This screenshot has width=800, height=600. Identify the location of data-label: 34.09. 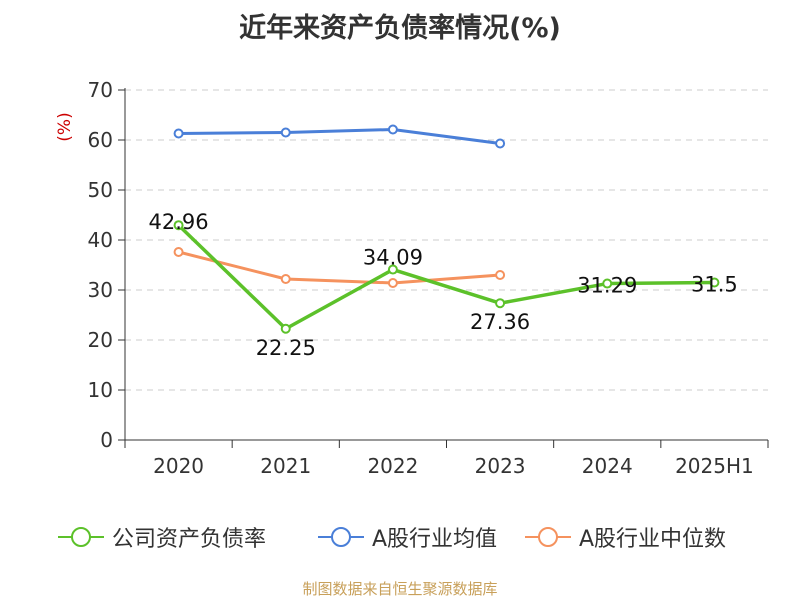
(393, 258).